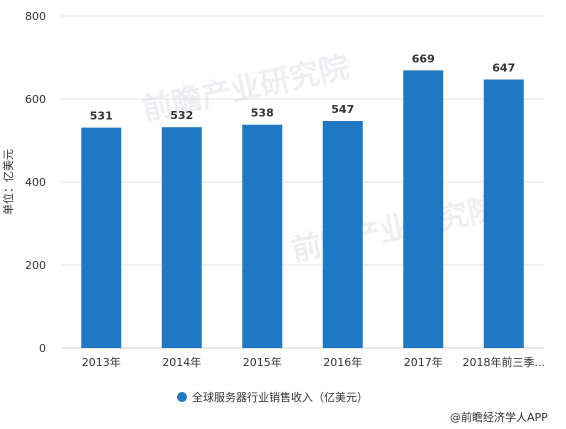 The width and height of the screenshot is (566, 429). I want to click on source-credit: @前瞻经济学人APP, so click(499, 417).